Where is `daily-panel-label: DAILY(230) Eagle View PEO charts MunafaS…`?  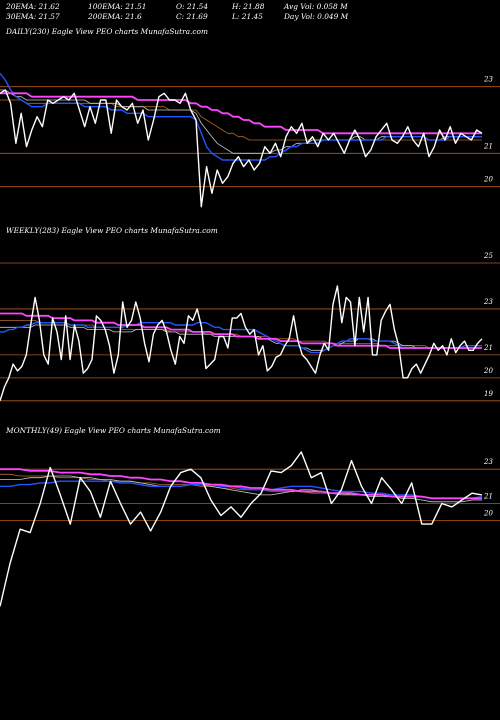 daily-panel-label: DAILY(230) Eagle View PEO charts MunafaS… is located at coordinates (107, 31).